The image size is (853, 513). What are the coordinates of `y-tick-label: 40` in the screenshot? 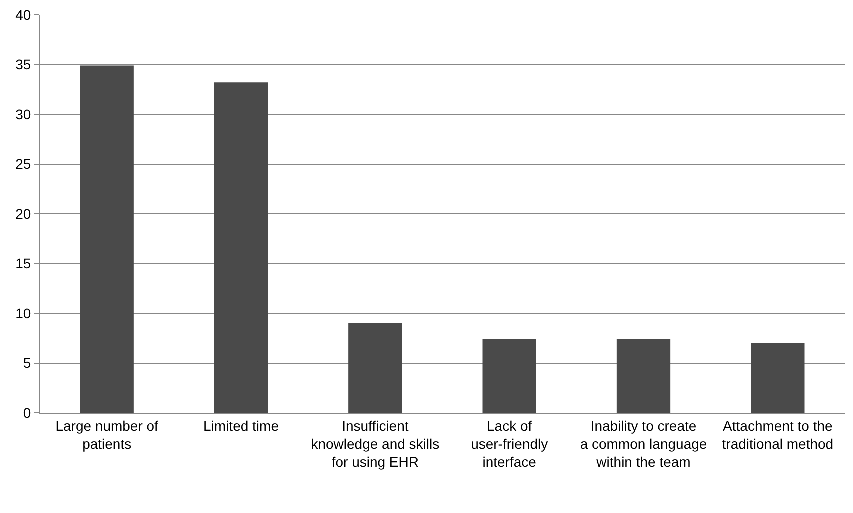 It's located at (24, 14).